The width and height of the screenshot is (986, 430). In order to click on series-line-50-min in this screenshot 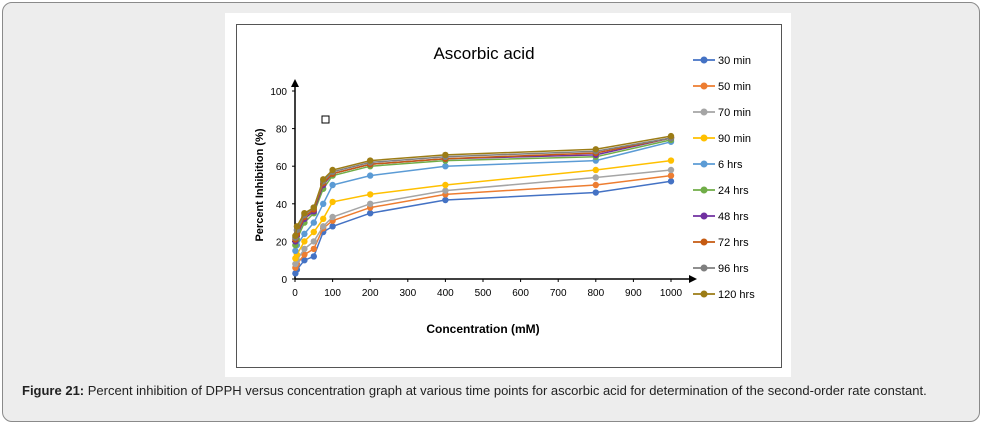, I will do `click(483, 221)`.